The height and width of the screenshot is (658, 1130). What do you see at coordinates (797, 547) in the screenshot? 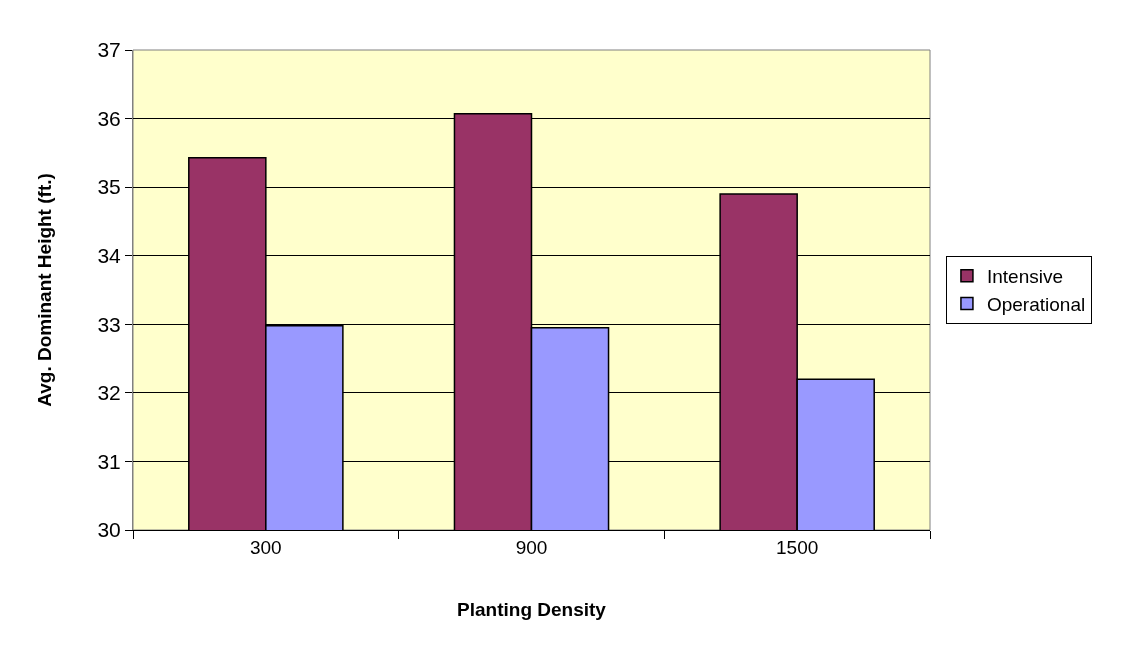
I see `x-tick-label: 1500` at bounding box center [797, 547].